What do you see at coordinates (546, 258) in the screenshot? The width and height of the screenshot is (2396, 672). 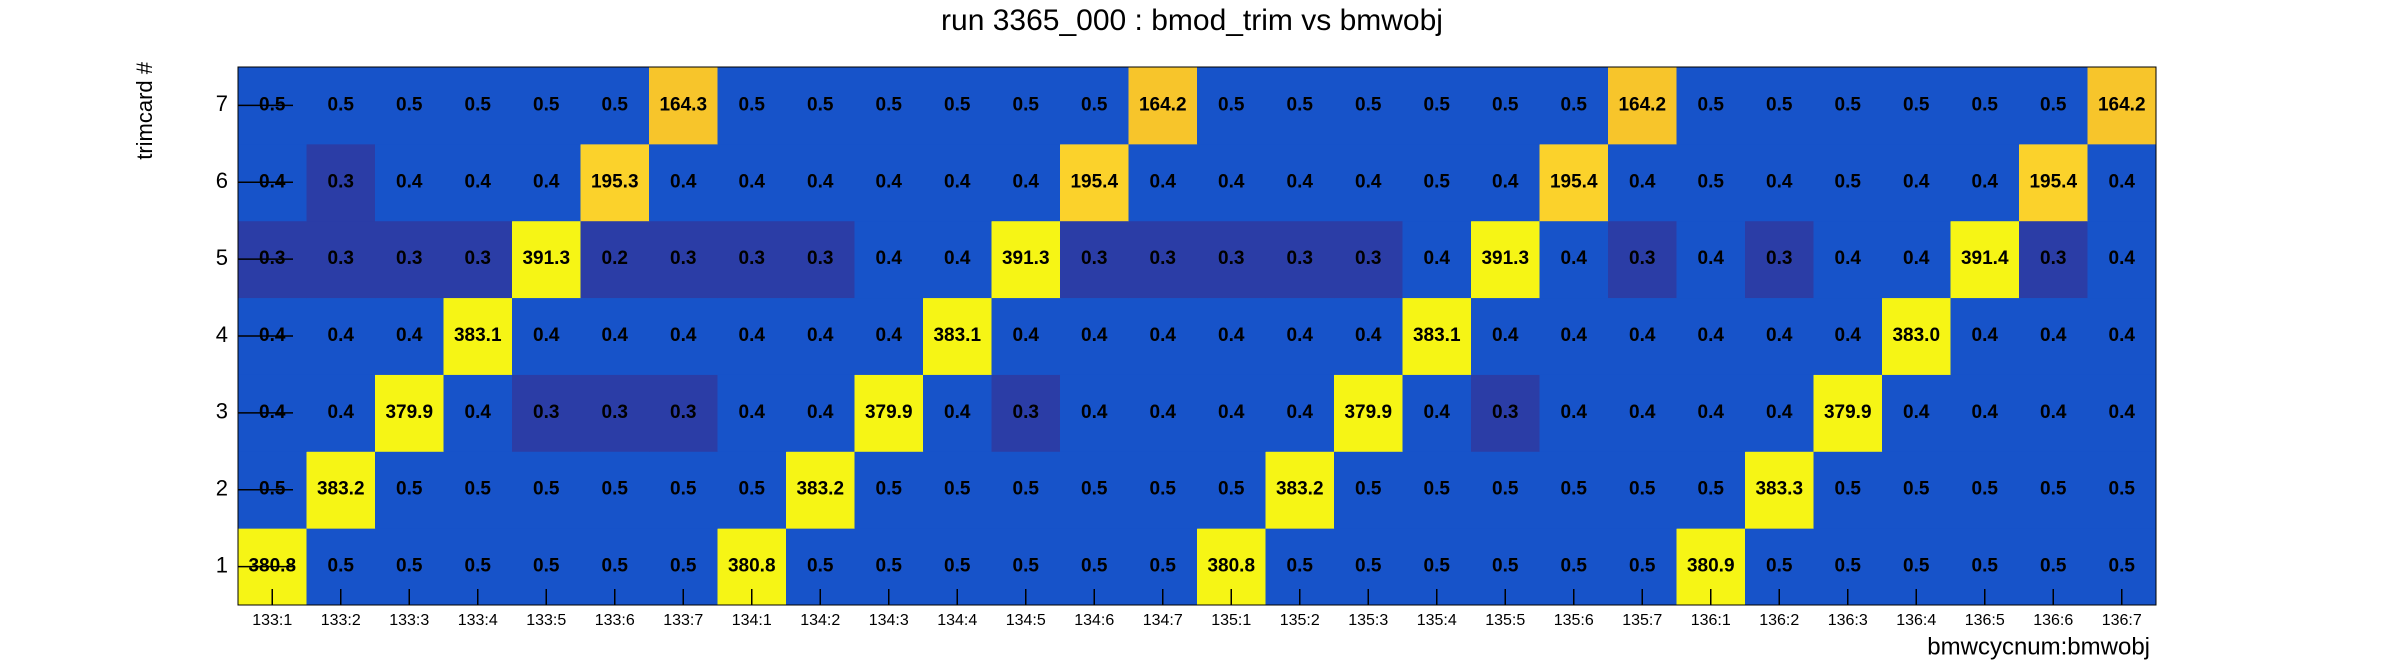 I see `cell-label: 391.3` at bounding box center [546, 258].